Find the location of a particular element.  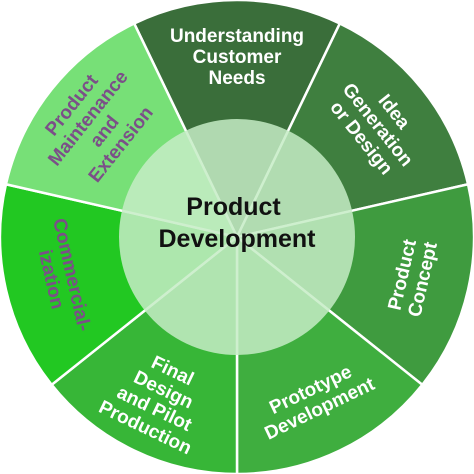

segment-label-line: Understanding is located at coordinates (237, 36).